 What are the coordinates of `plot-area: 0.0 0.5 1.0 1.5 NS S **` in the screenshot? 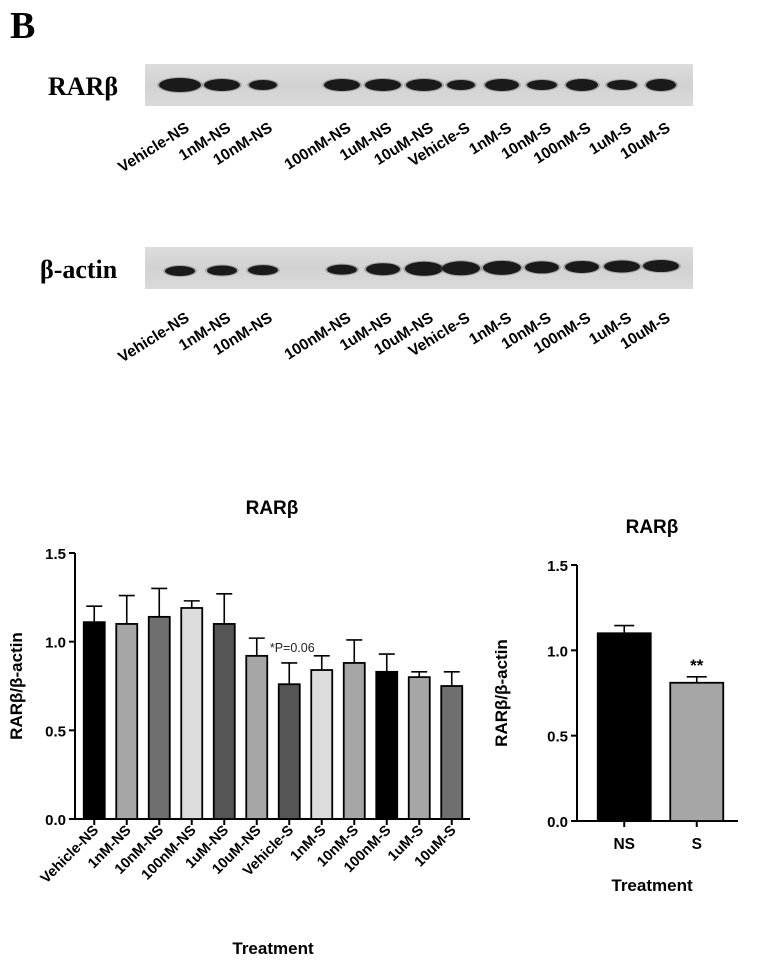 It's located at (642, 705).